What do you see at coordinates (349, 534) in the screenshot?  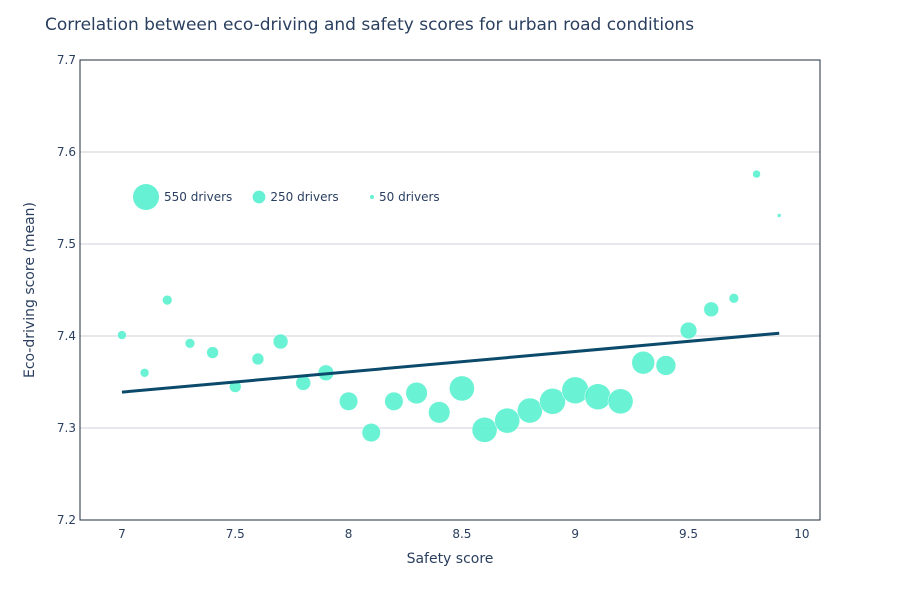 I see `x-tick-label: 8` at bounding box center [349, 534].